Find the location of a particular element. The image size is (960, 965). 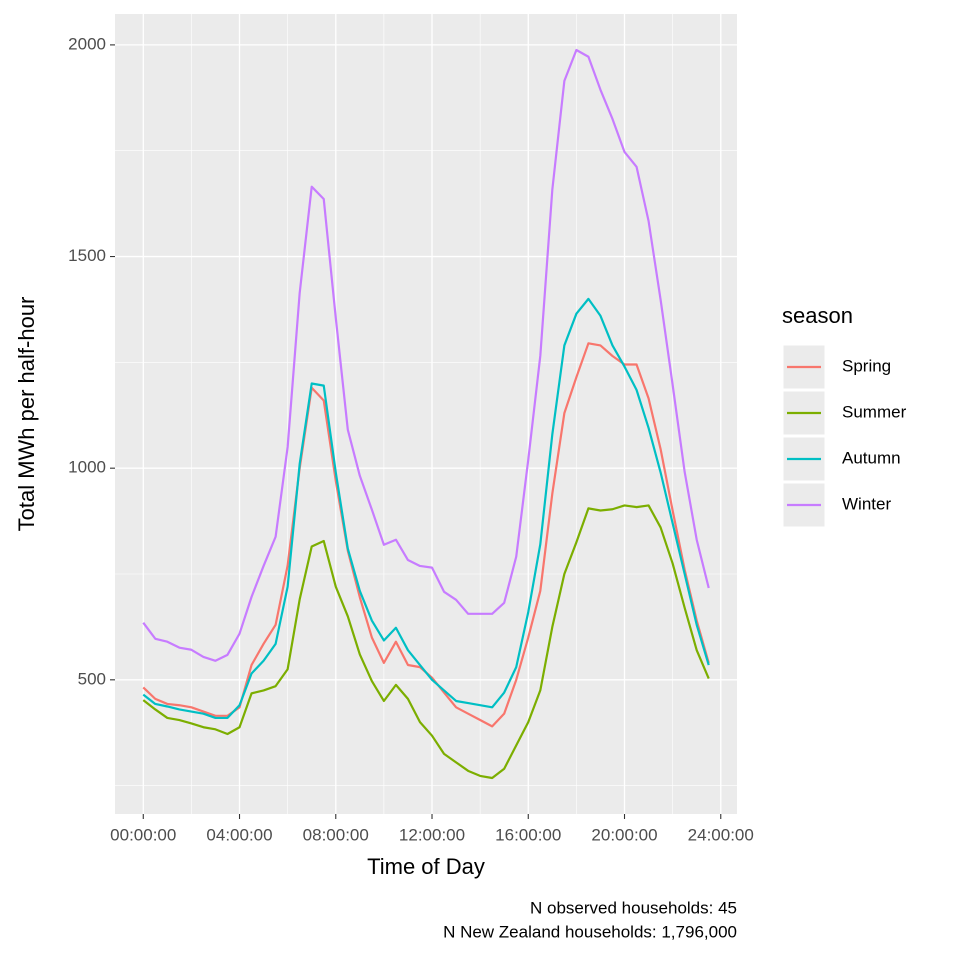

legend-label: Spring is located at coordinates (866, 365).